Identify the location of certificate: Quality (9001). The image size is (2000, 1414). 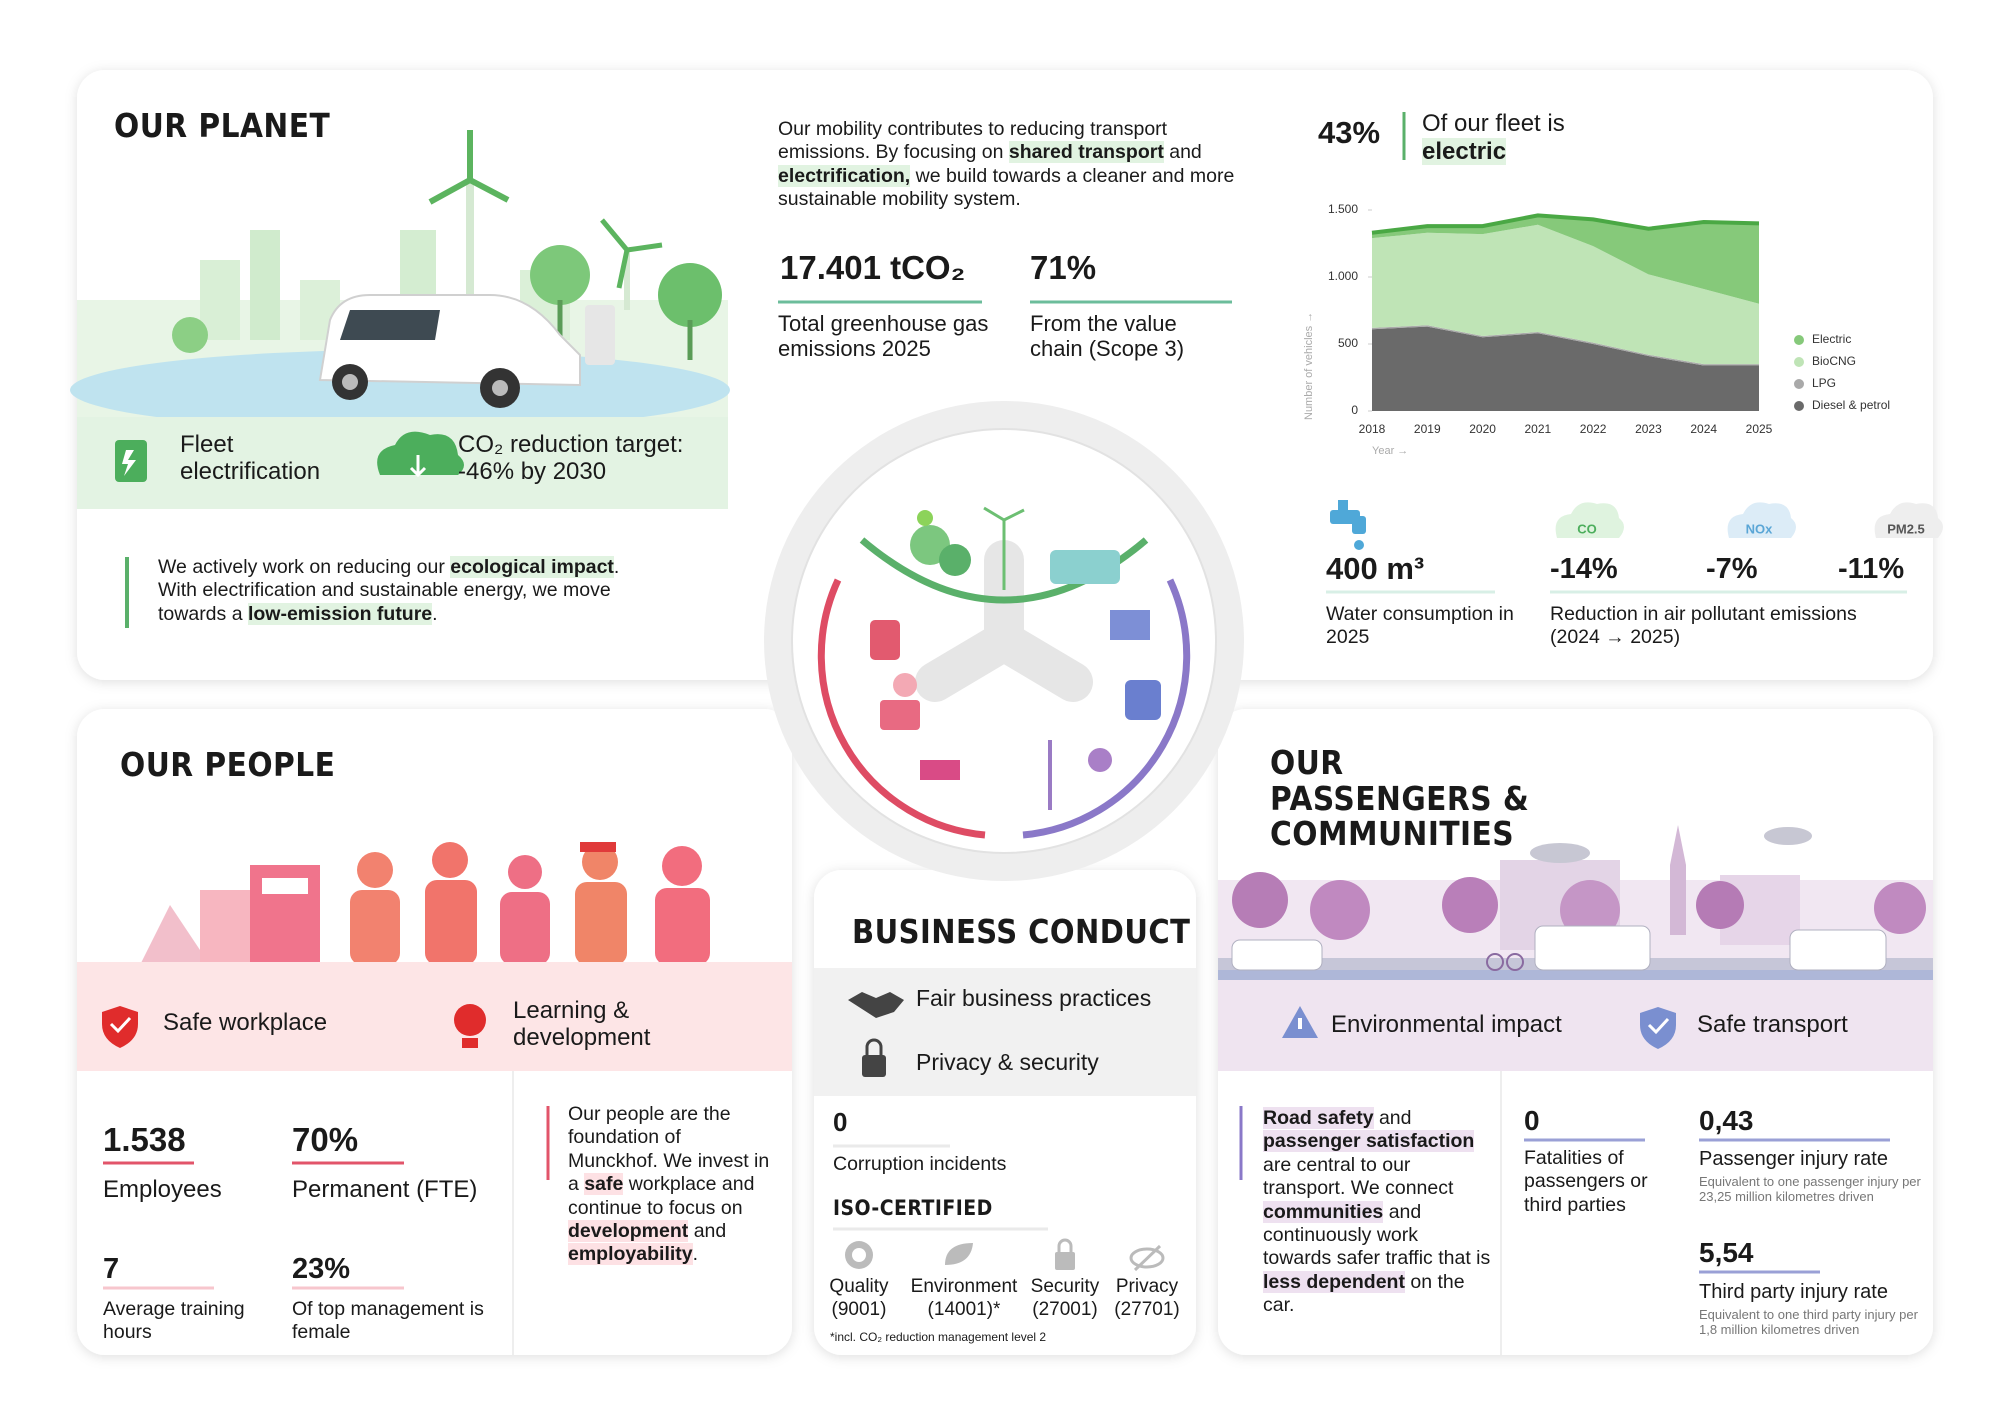
(859, 1299).